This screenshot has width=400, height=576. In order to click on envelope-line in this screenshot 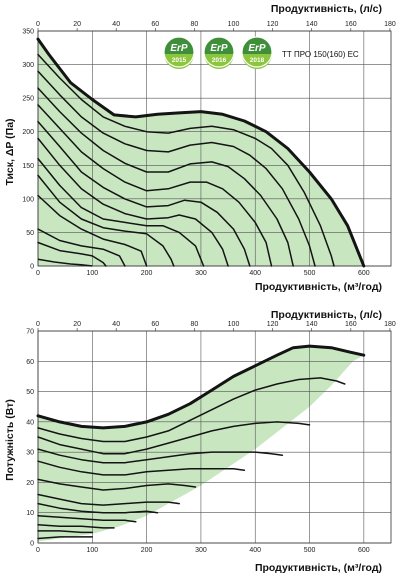, I will do `click(201, 387)`.